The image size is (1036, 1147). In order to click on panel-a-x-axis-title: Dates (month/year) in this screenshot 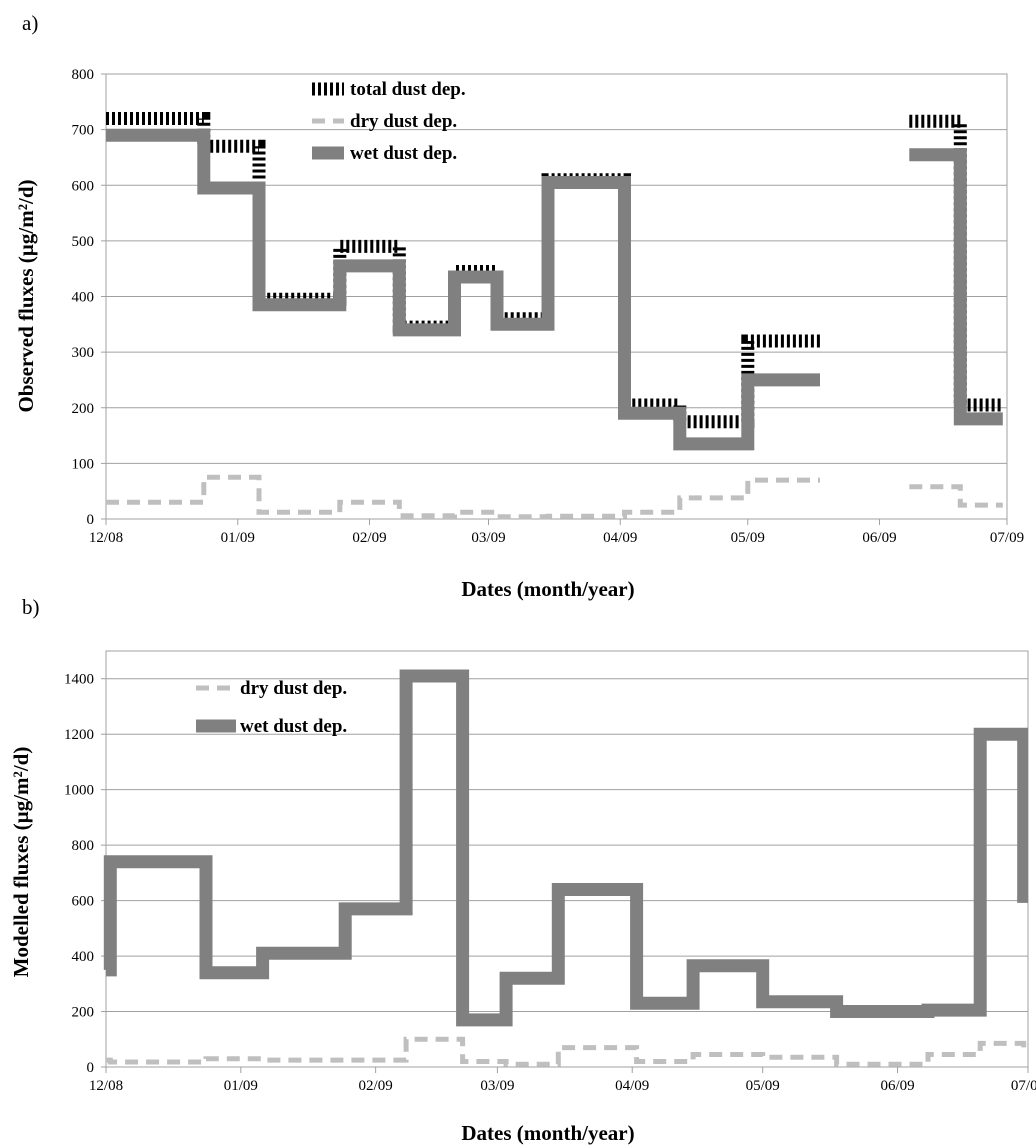, I will do `click(547, 589)`.